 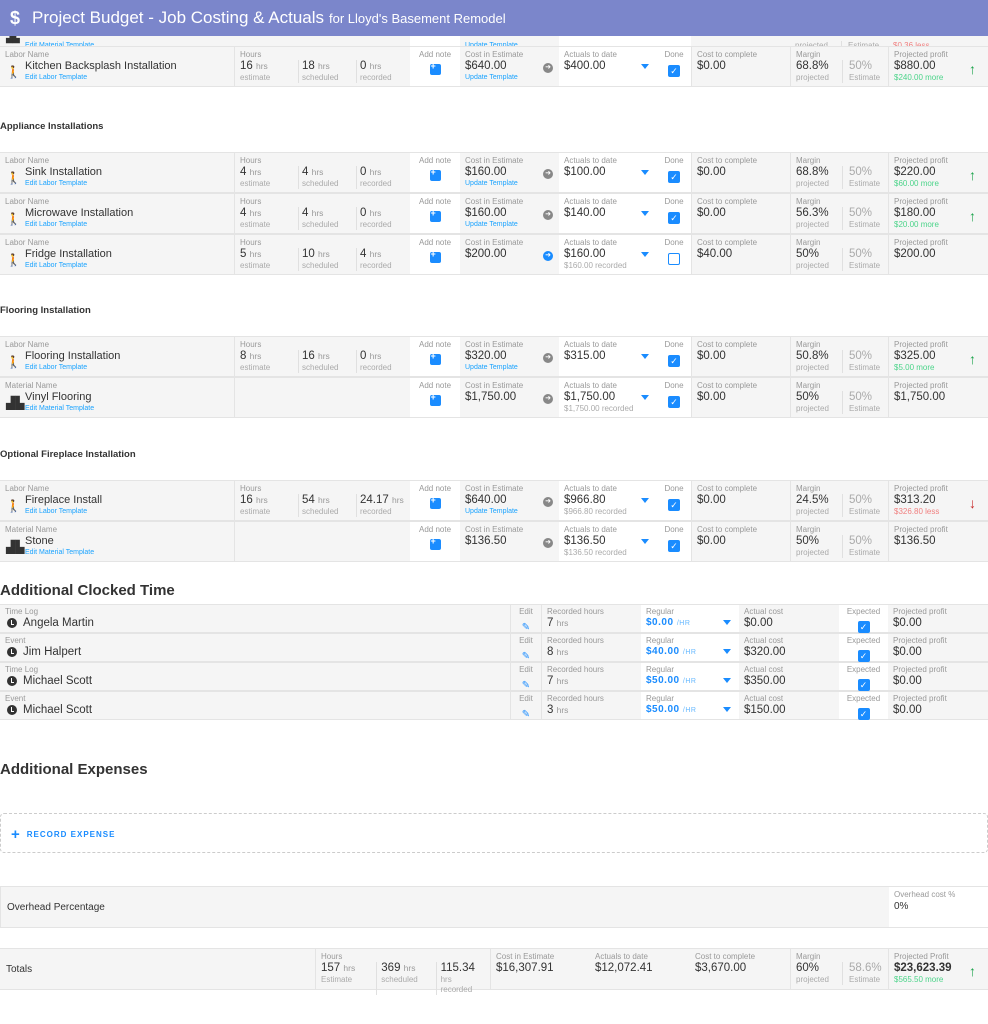 What do you see at coordinates (87, 590) in the screenshot?
I see `section-title-clocked: Additional Clocked Time` at bounding box center [87, 590].